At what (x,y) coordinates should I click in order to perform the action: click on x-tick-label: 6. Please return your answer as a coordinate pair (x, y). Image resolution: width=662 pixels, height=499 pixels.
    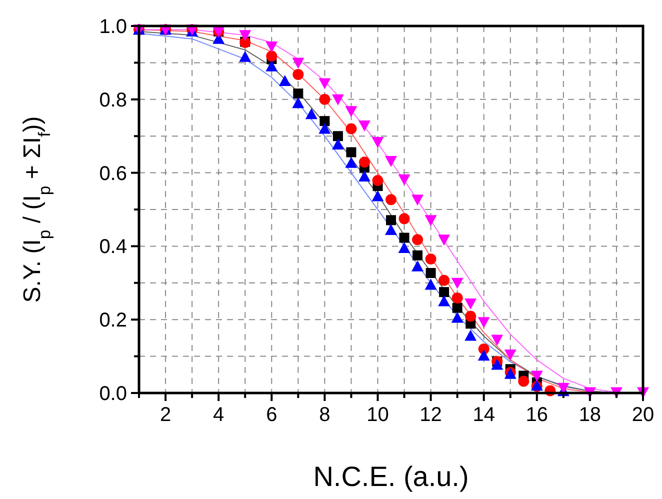
    Looking at the image, I should click on (272, 415).